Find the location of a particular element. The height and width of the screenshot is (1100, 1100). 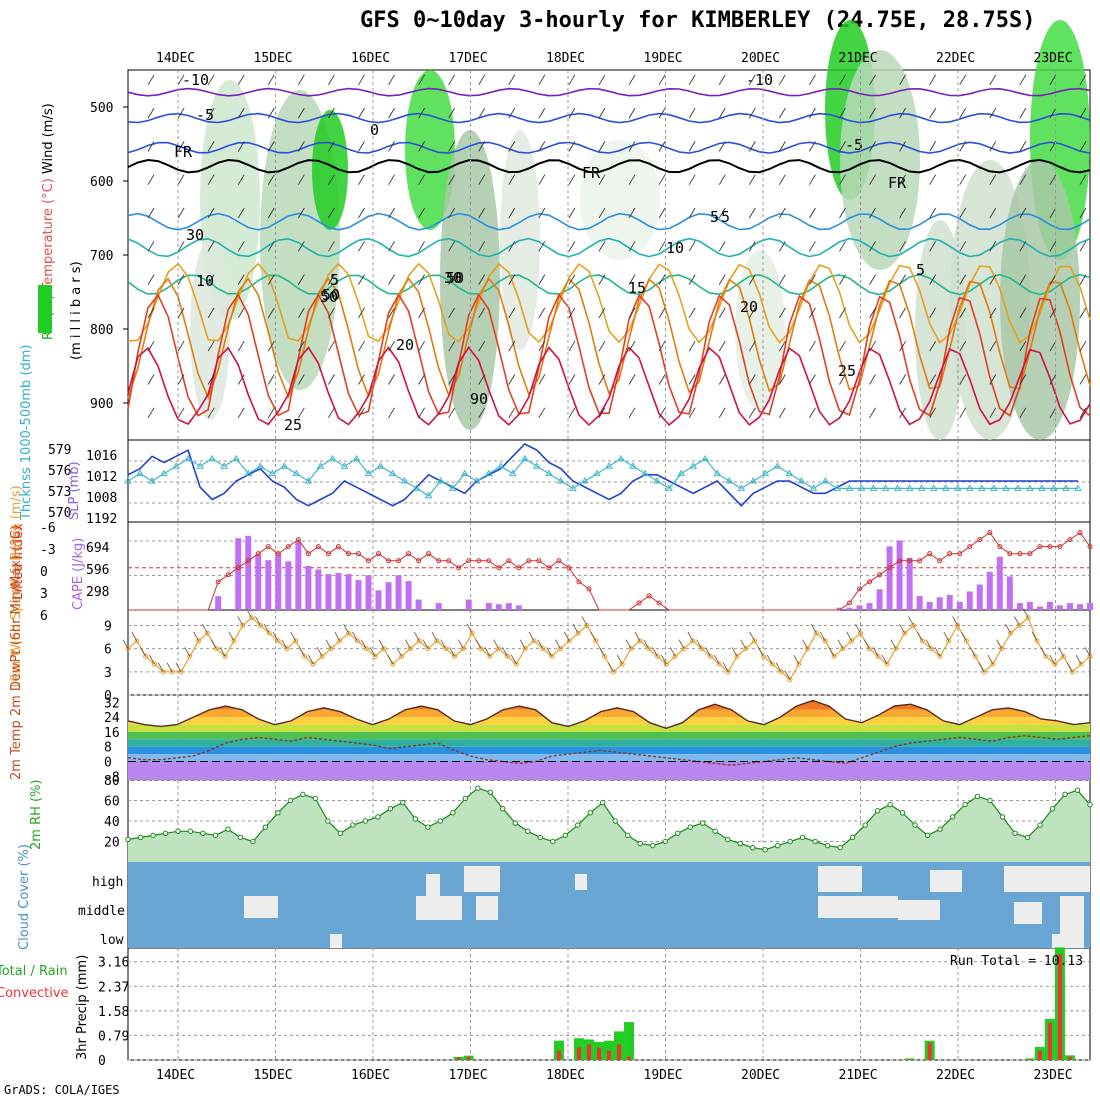

contour-label: 25 is located at coordinates (847, 371).